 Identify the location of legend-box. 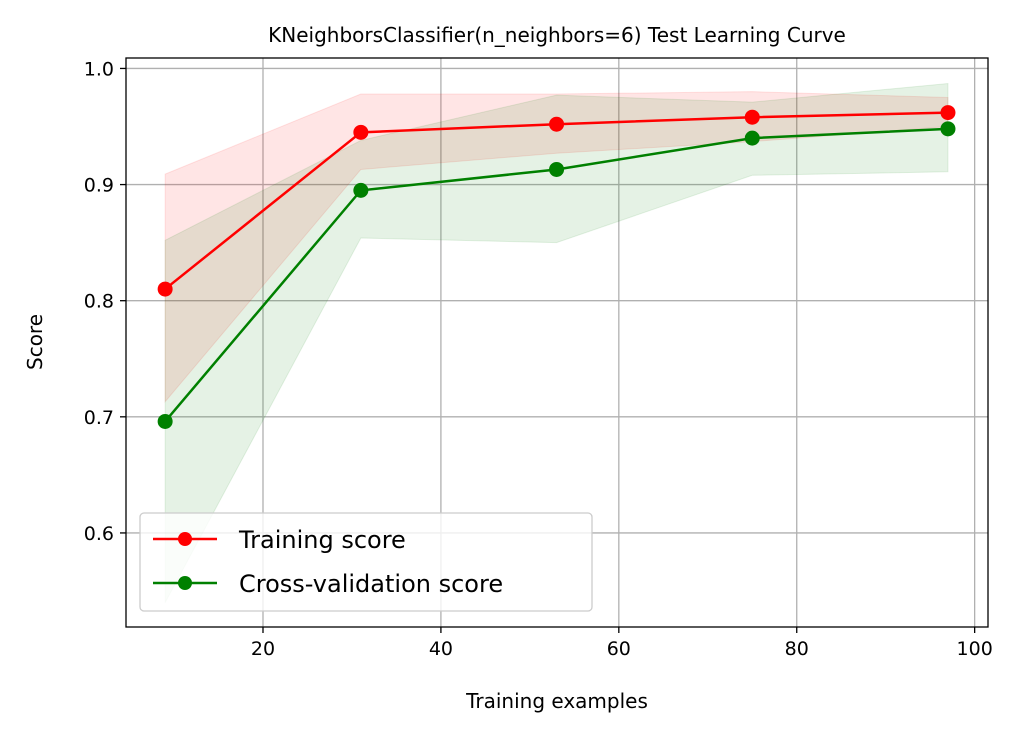
(366, 562).